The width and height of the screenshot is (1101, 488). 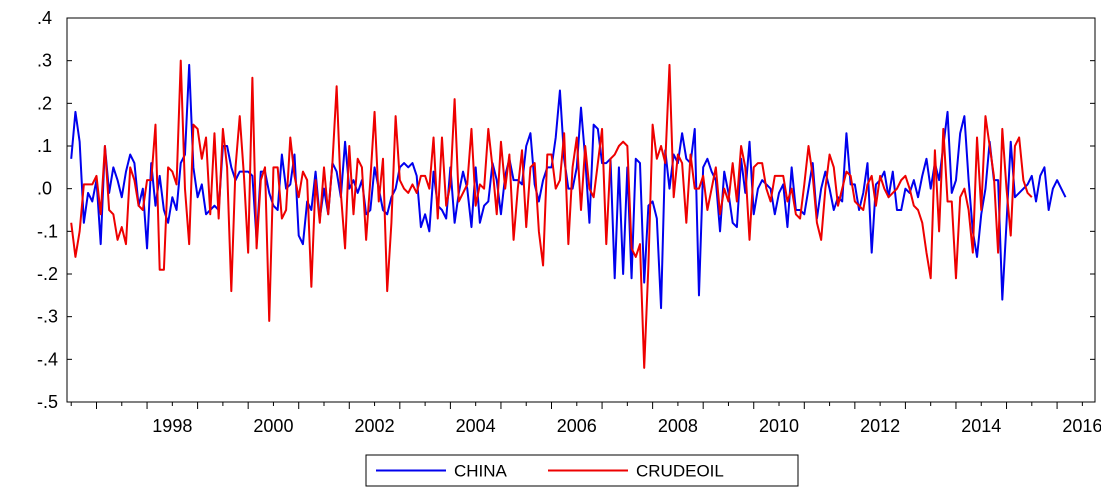 I want to click on y-tick-label: -.4, so click(x=47, y=359).